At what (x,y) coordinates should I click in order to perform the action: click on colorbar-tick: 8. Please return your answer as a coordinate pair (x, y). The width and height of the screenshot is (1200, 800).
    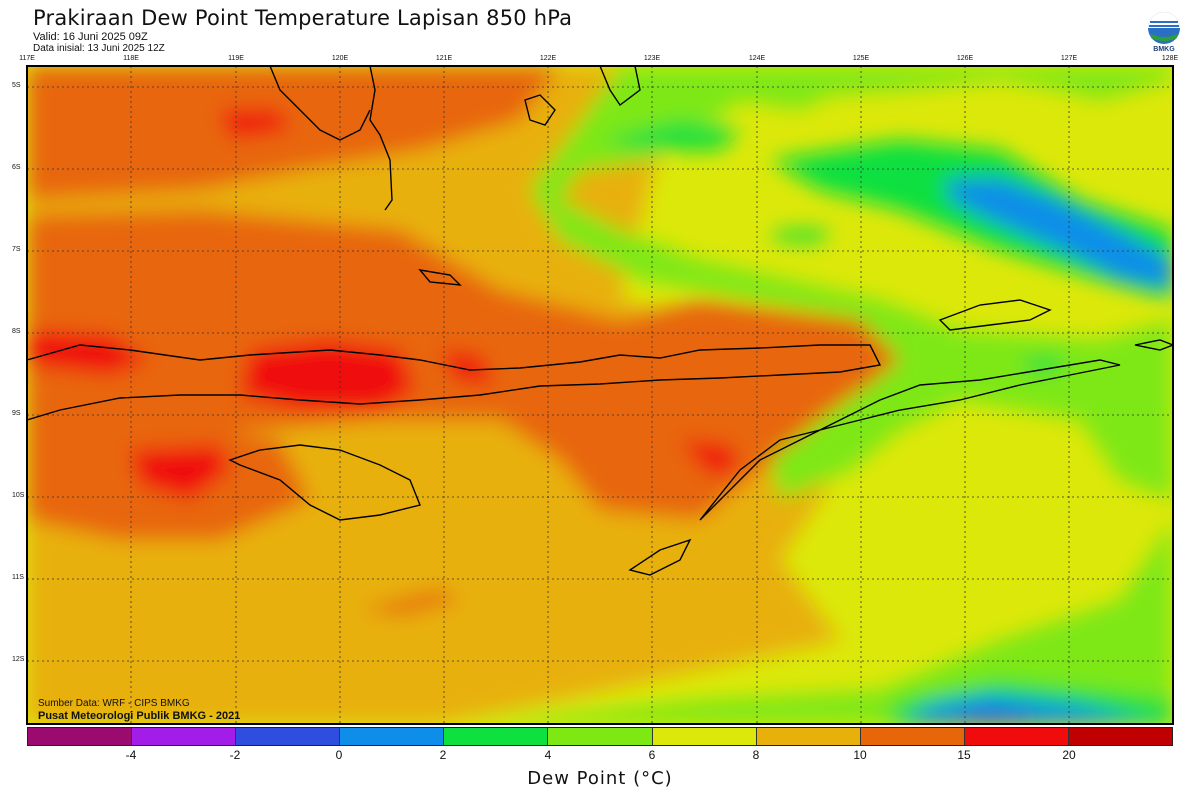
    Looking at the image, I should click on (756, 755).